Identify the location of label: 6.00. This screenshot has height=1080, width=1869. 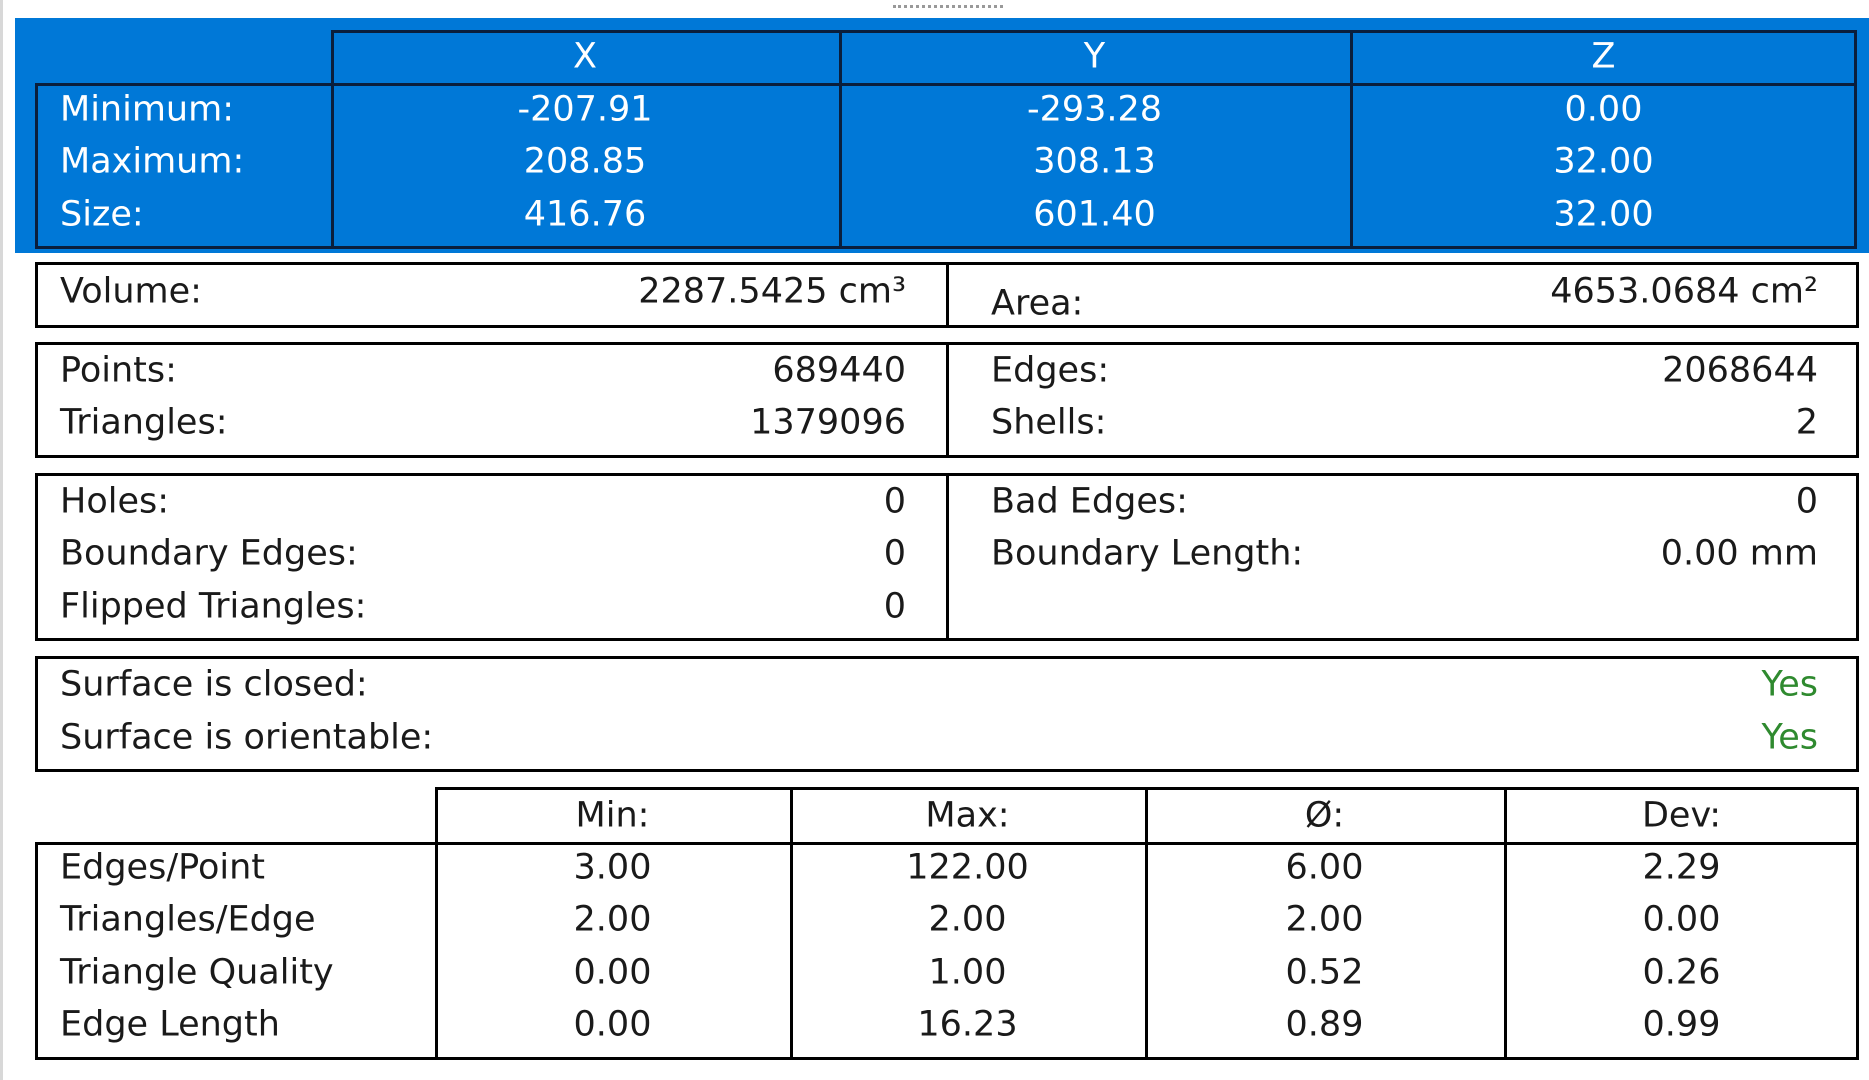
(1324, 867).